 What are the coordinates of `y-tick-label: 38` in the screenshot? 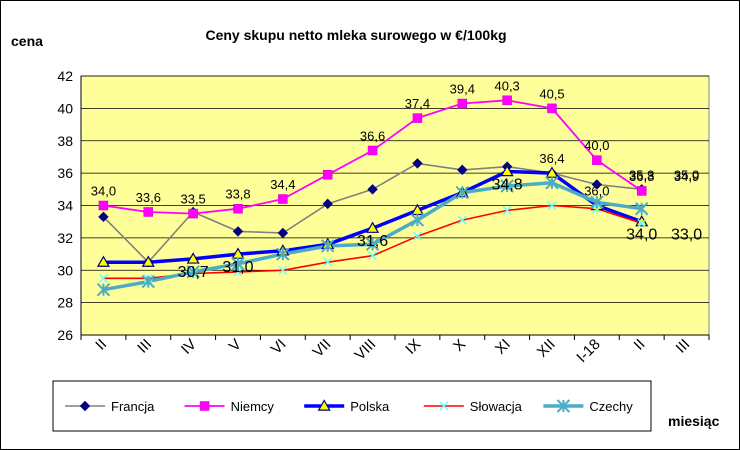 It's located at (65, 141).